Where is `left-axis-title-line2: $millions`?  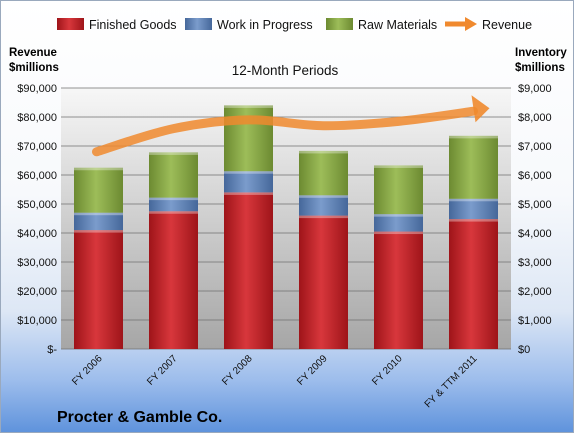
left-axis-title-line2: $millions is located at coordinates (34, 68).